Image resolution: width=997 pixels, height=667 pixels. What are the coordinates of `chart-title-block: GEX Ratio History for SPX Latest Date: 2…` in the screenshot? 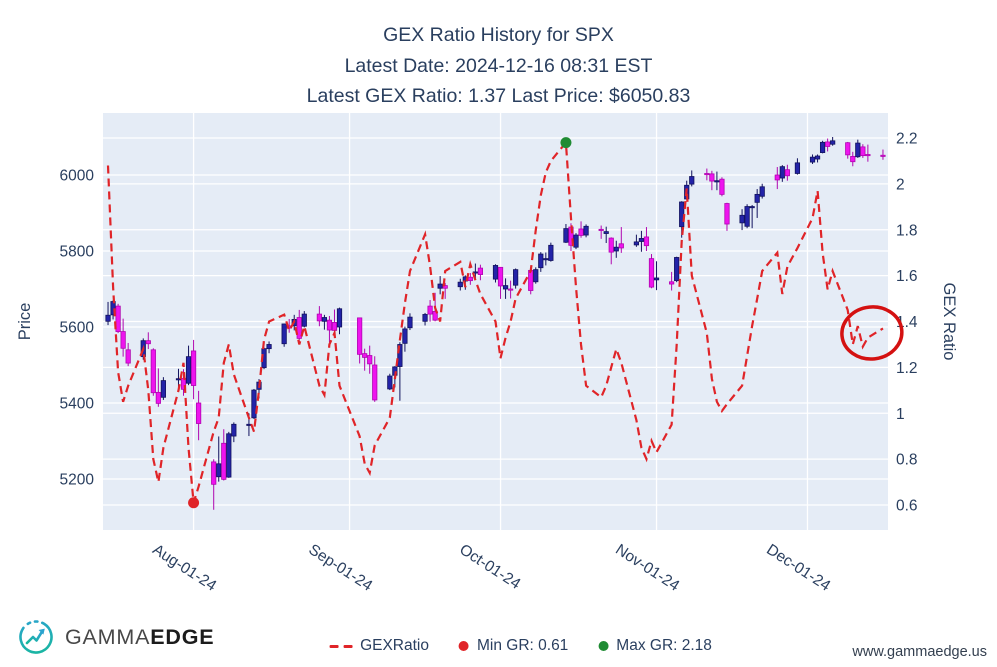 It's located at (498, 66).